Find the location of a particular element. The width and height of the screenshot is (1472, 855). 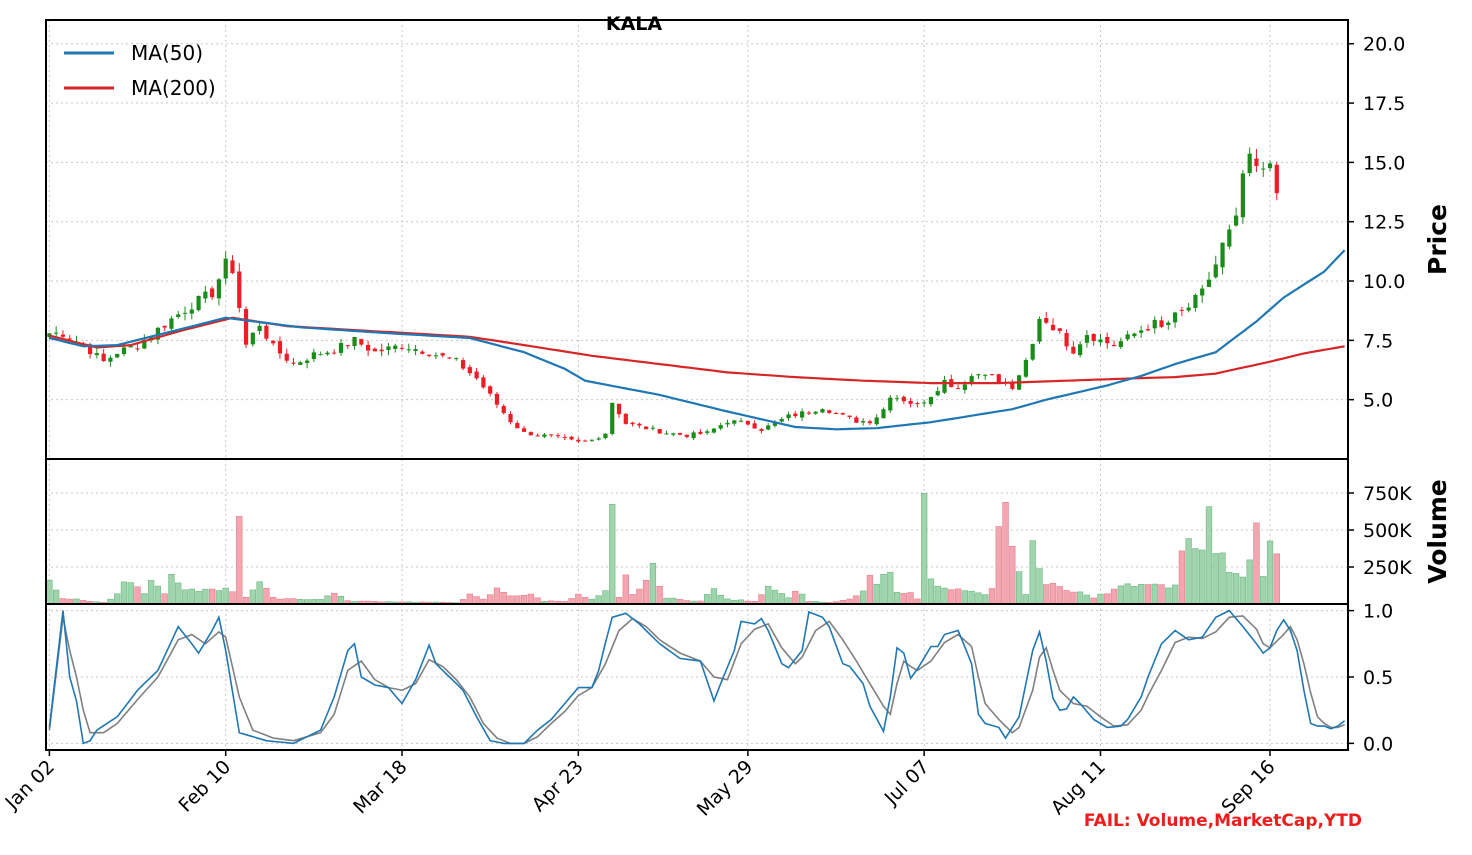

x-tick-label: Apr 23 is located at coordinates (558, 786).